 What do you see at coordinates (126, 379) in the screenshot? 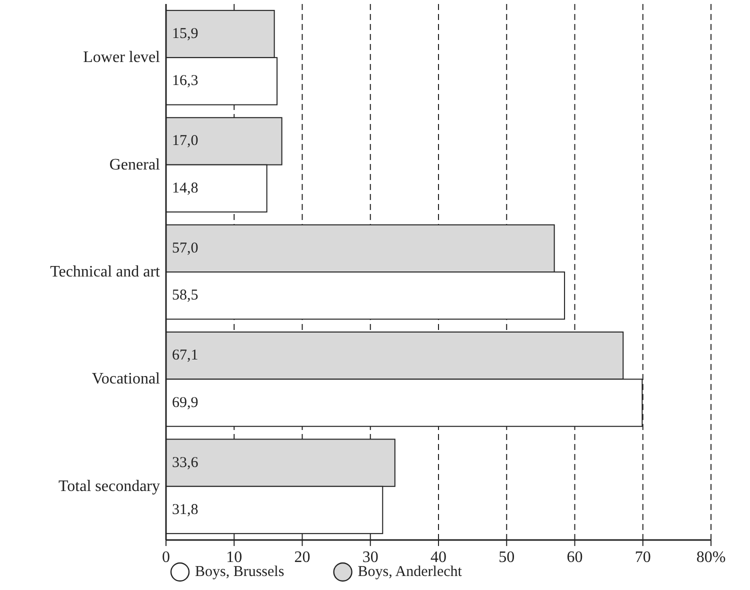
I see `y-tick-label: Vocational` at bounding box center [126, 379].